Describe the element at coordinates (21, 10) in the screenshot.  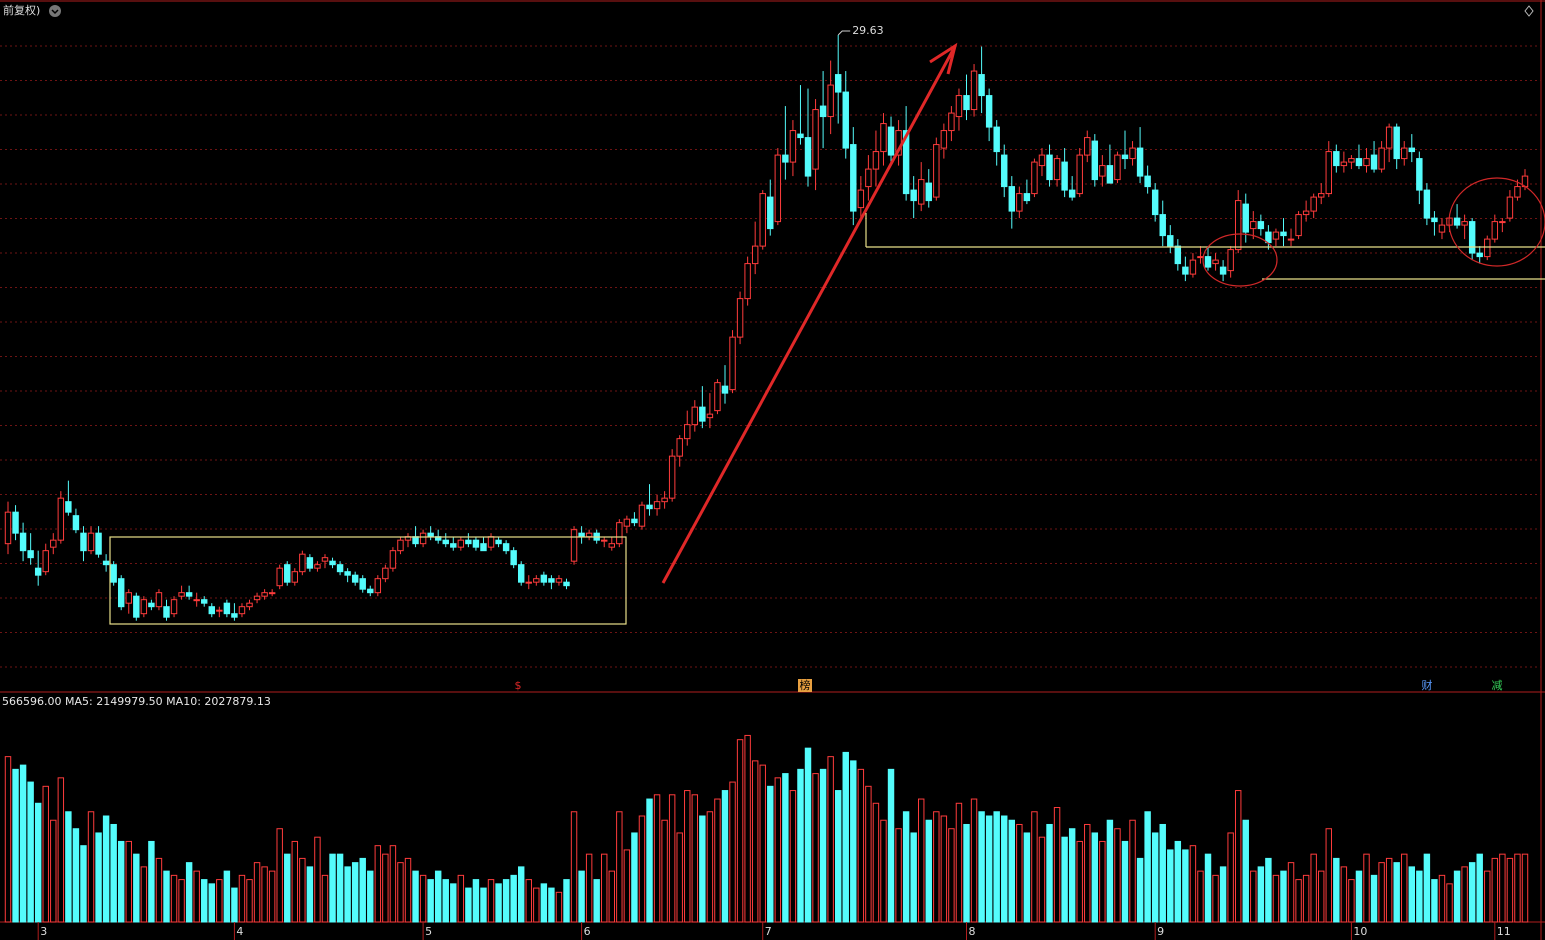
I see `adjust-mode: 前复权)` at that location.